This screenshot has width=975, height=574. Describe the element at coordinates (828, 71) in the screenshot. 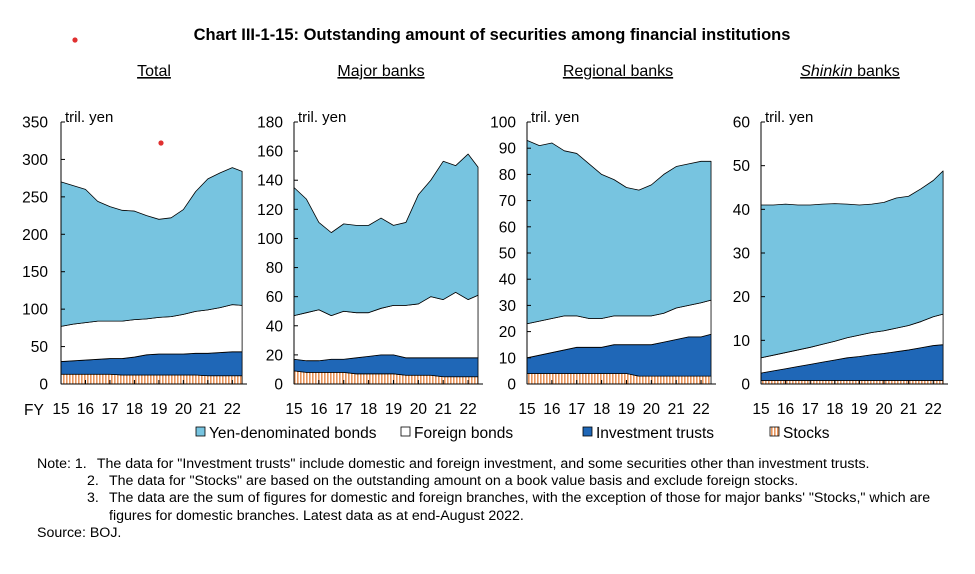

I see `panel-title-italic: Shinkin` at that location.